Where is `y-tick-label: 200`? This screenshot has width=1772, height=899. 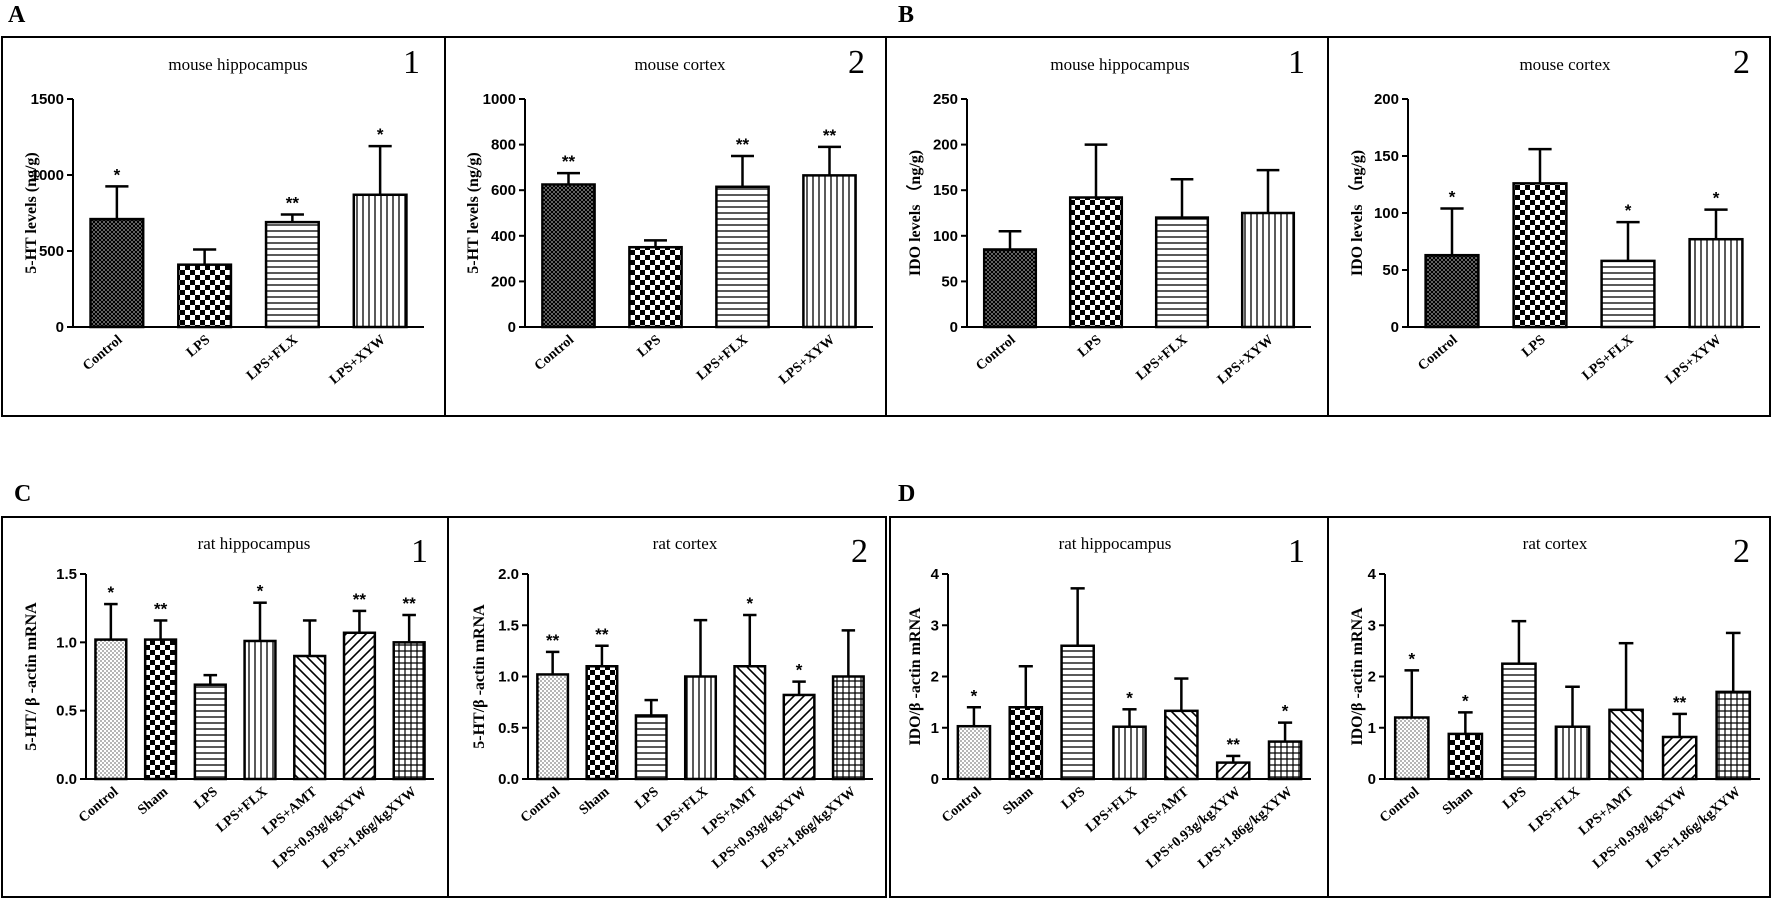
y-tick-label: 200 is located at coordinates (503, 281).